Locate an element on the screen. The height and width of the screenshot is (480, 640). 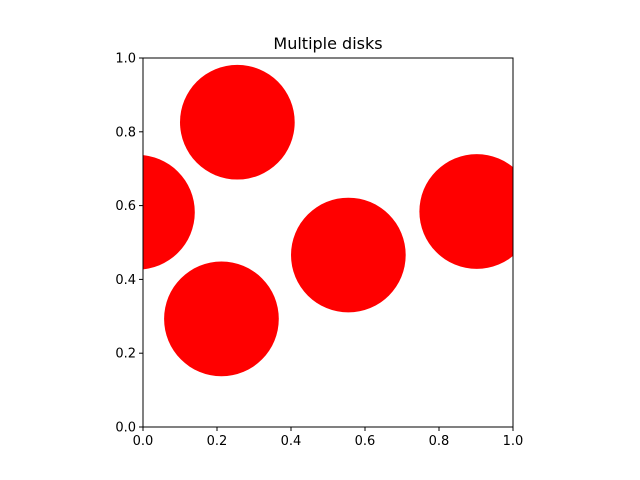
x-tick-label: 0.6 is located at coordinates (365, 441).